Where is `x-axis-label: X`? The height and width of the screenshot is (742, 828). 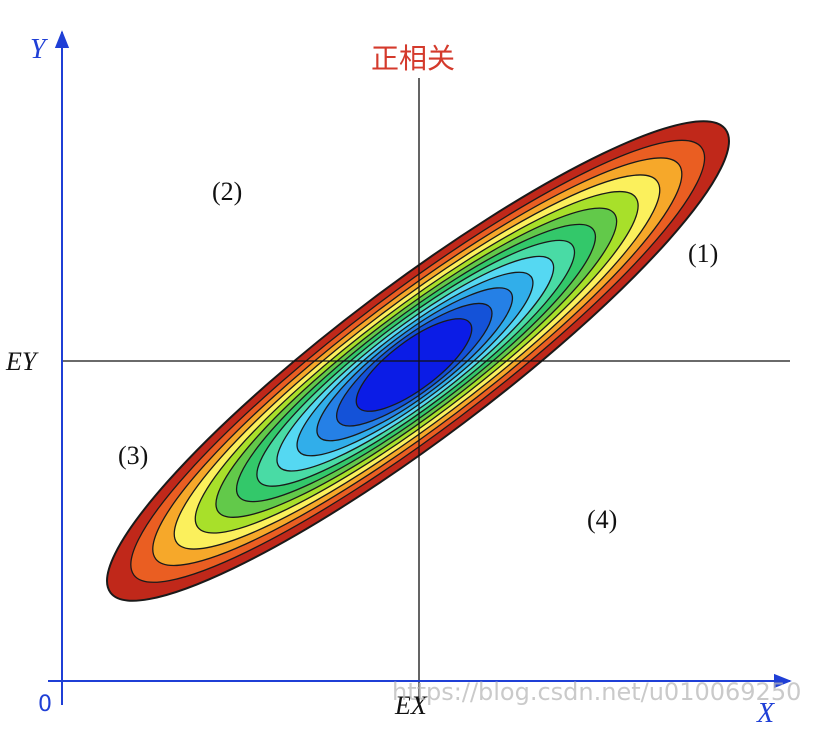 x-axis-label: X is located at coordinates (765, 713).